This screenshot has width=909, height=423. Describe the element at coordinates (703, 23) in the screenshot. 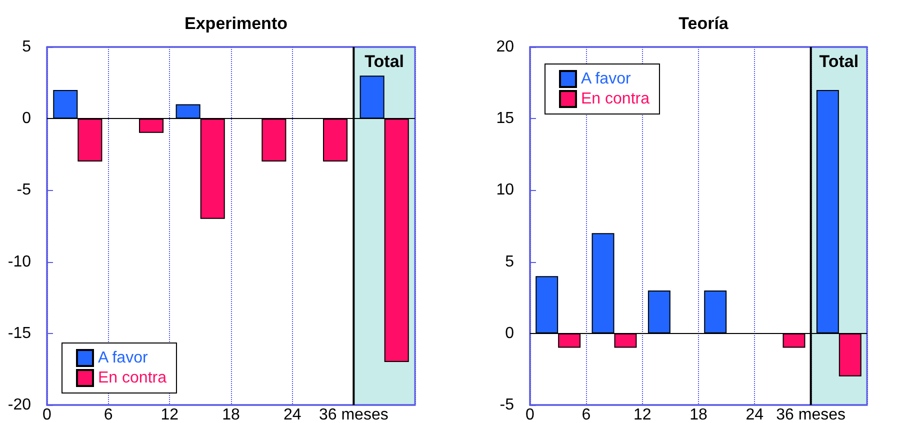

I see `chart-title: Teoría` at that location.